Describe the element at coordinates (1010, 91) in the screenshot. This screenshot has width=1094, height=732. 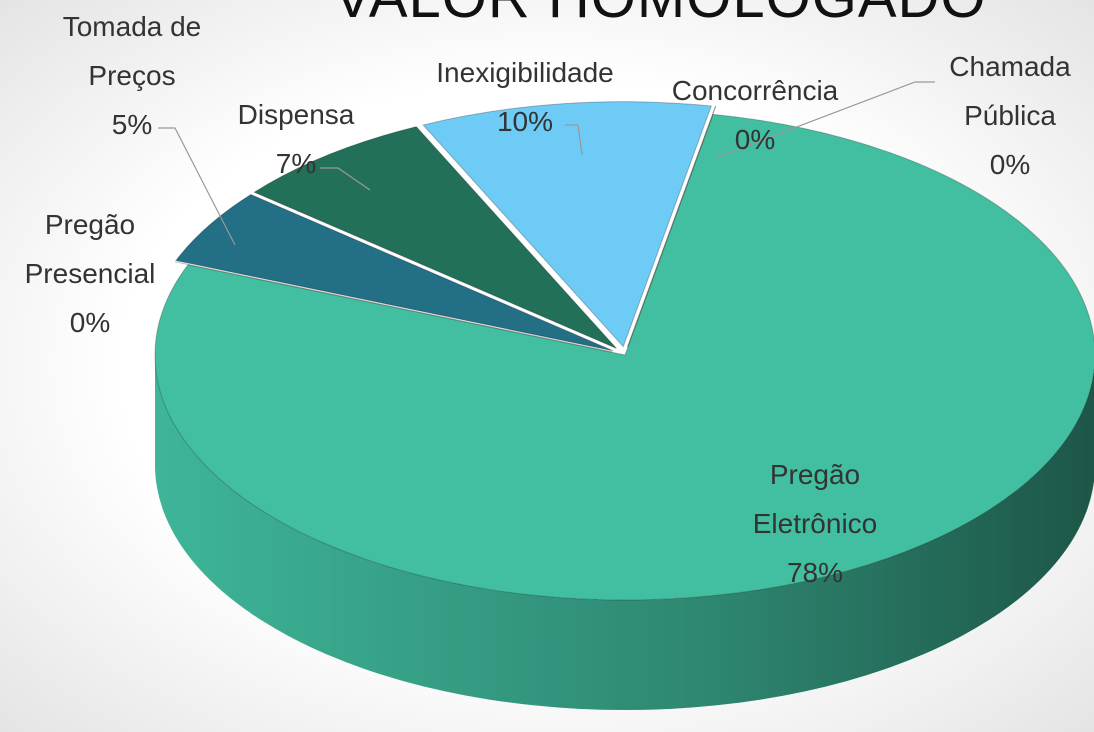
I see `label-name: Chamada Pública` at that location.